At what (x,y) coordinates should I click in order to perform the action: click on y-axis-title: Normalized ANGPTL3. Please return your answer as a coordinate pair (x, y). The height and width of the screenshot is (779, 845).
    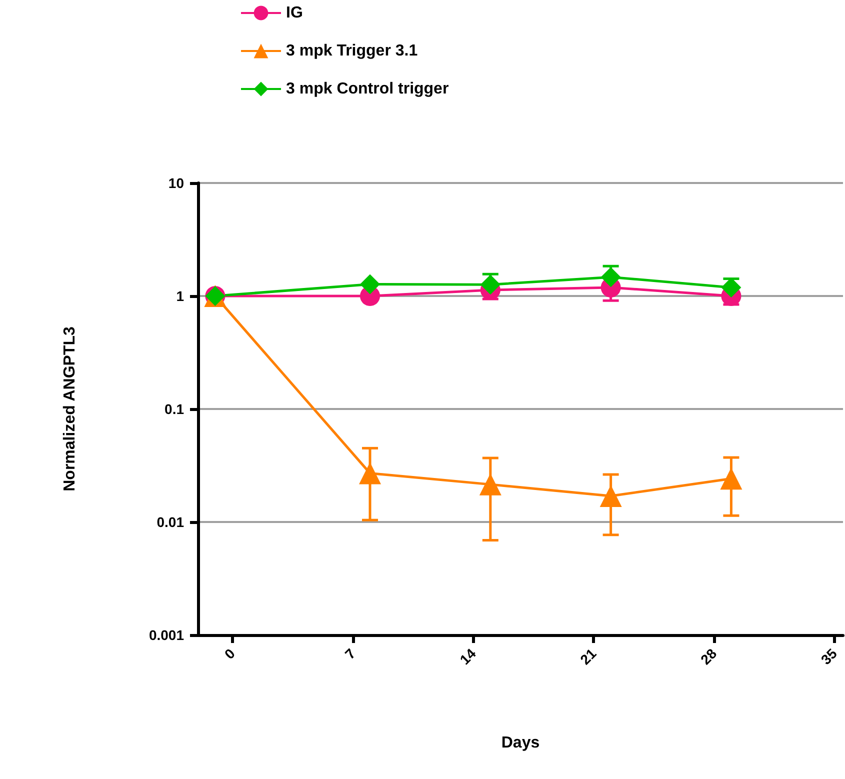
    Looking at the image, I should click on (70, 409).